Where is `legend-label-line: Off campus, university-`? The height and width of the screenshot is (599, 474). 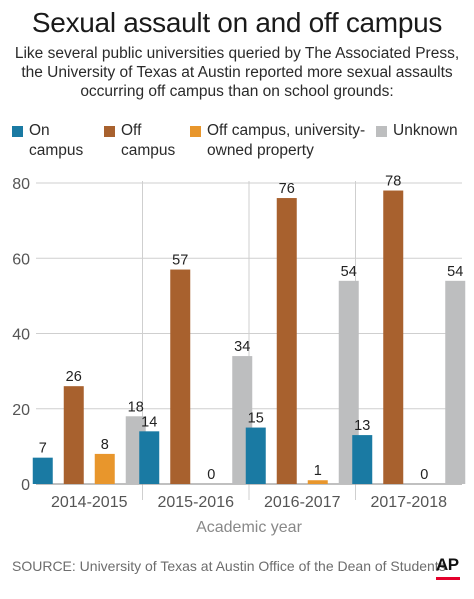 legend-label-line: Off campus, university- is located at coordinates (286, 130).